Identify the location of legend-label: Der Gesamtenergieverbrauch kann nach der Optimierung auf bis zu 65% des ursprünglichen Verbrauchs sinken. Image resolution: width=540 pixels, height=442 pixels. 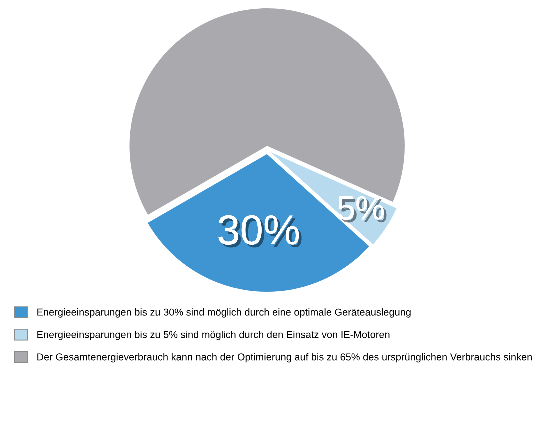
(285, 358).